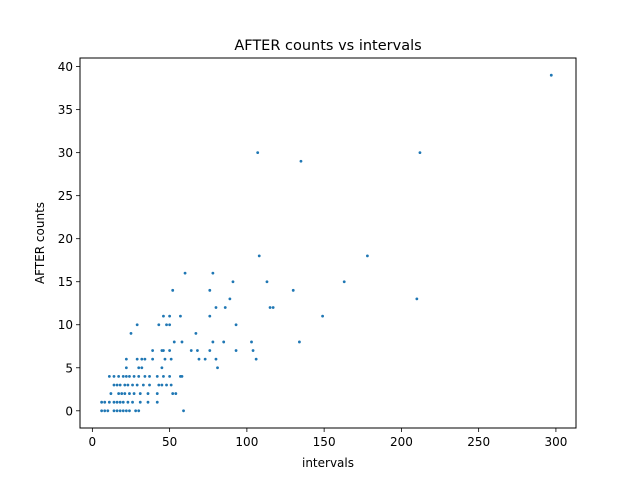  I want to click on x-tick-label: 250, so click(478, 442).